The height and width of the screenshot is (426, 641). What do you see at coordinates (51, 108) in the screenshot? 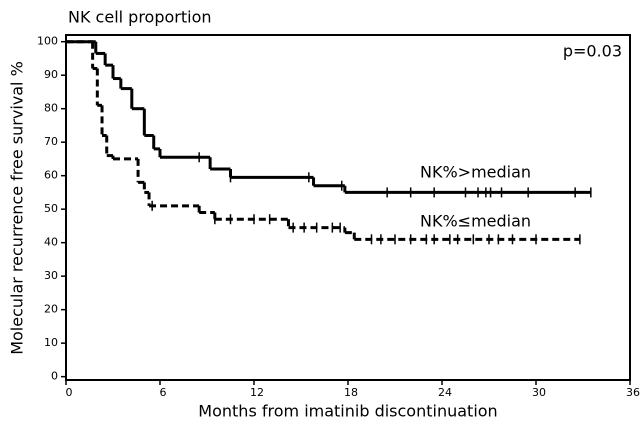
I see `y-tick-label: 80` at bounding box center [51, 108].